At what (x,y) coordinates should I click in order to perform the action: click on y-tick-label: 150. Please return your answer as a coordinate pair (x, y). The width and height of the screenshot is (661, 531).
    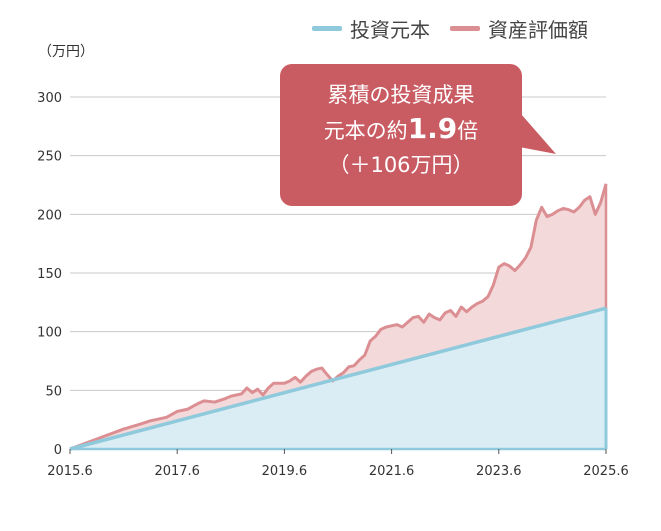
    Looking at the image, I should click on (49, 274).